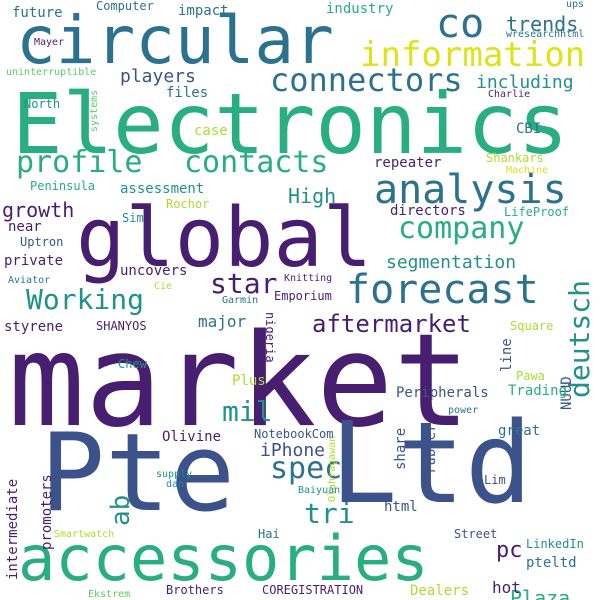 This screenshot has width=600, height=600. Describe the element at coordinates (38, 210) in the screenshot. I see `word-growth: growth` at that location.